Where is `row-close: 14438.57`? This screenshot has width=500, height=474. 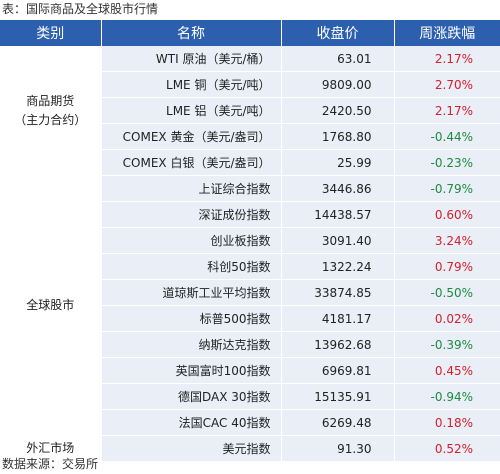
row-close: 14438.57 is located at coordinates (338, 214).